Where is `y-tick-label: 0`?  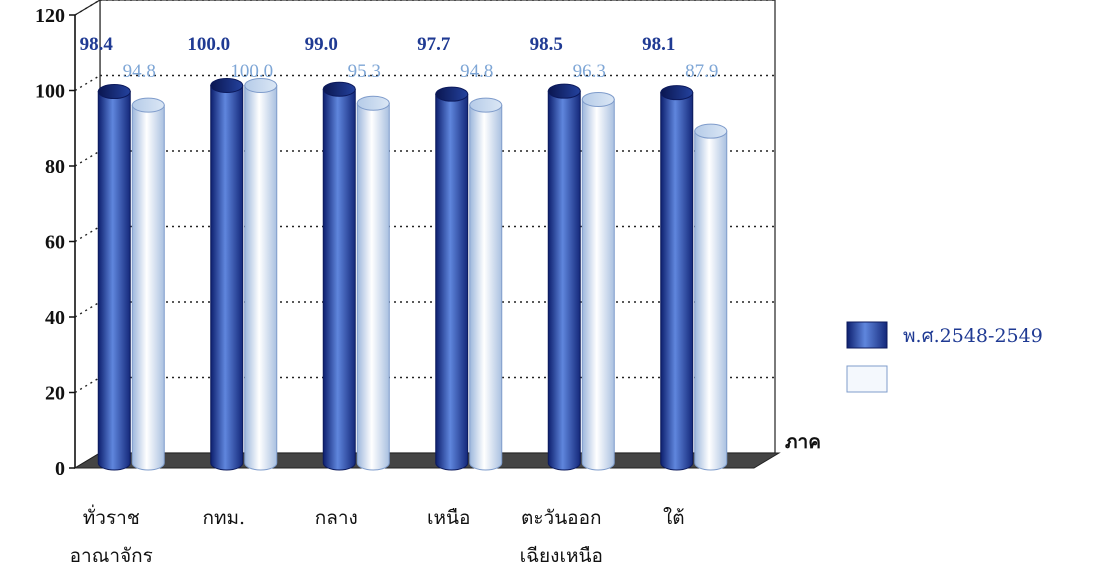
y-tick-label: 0 is located at coordinates (60, 469).